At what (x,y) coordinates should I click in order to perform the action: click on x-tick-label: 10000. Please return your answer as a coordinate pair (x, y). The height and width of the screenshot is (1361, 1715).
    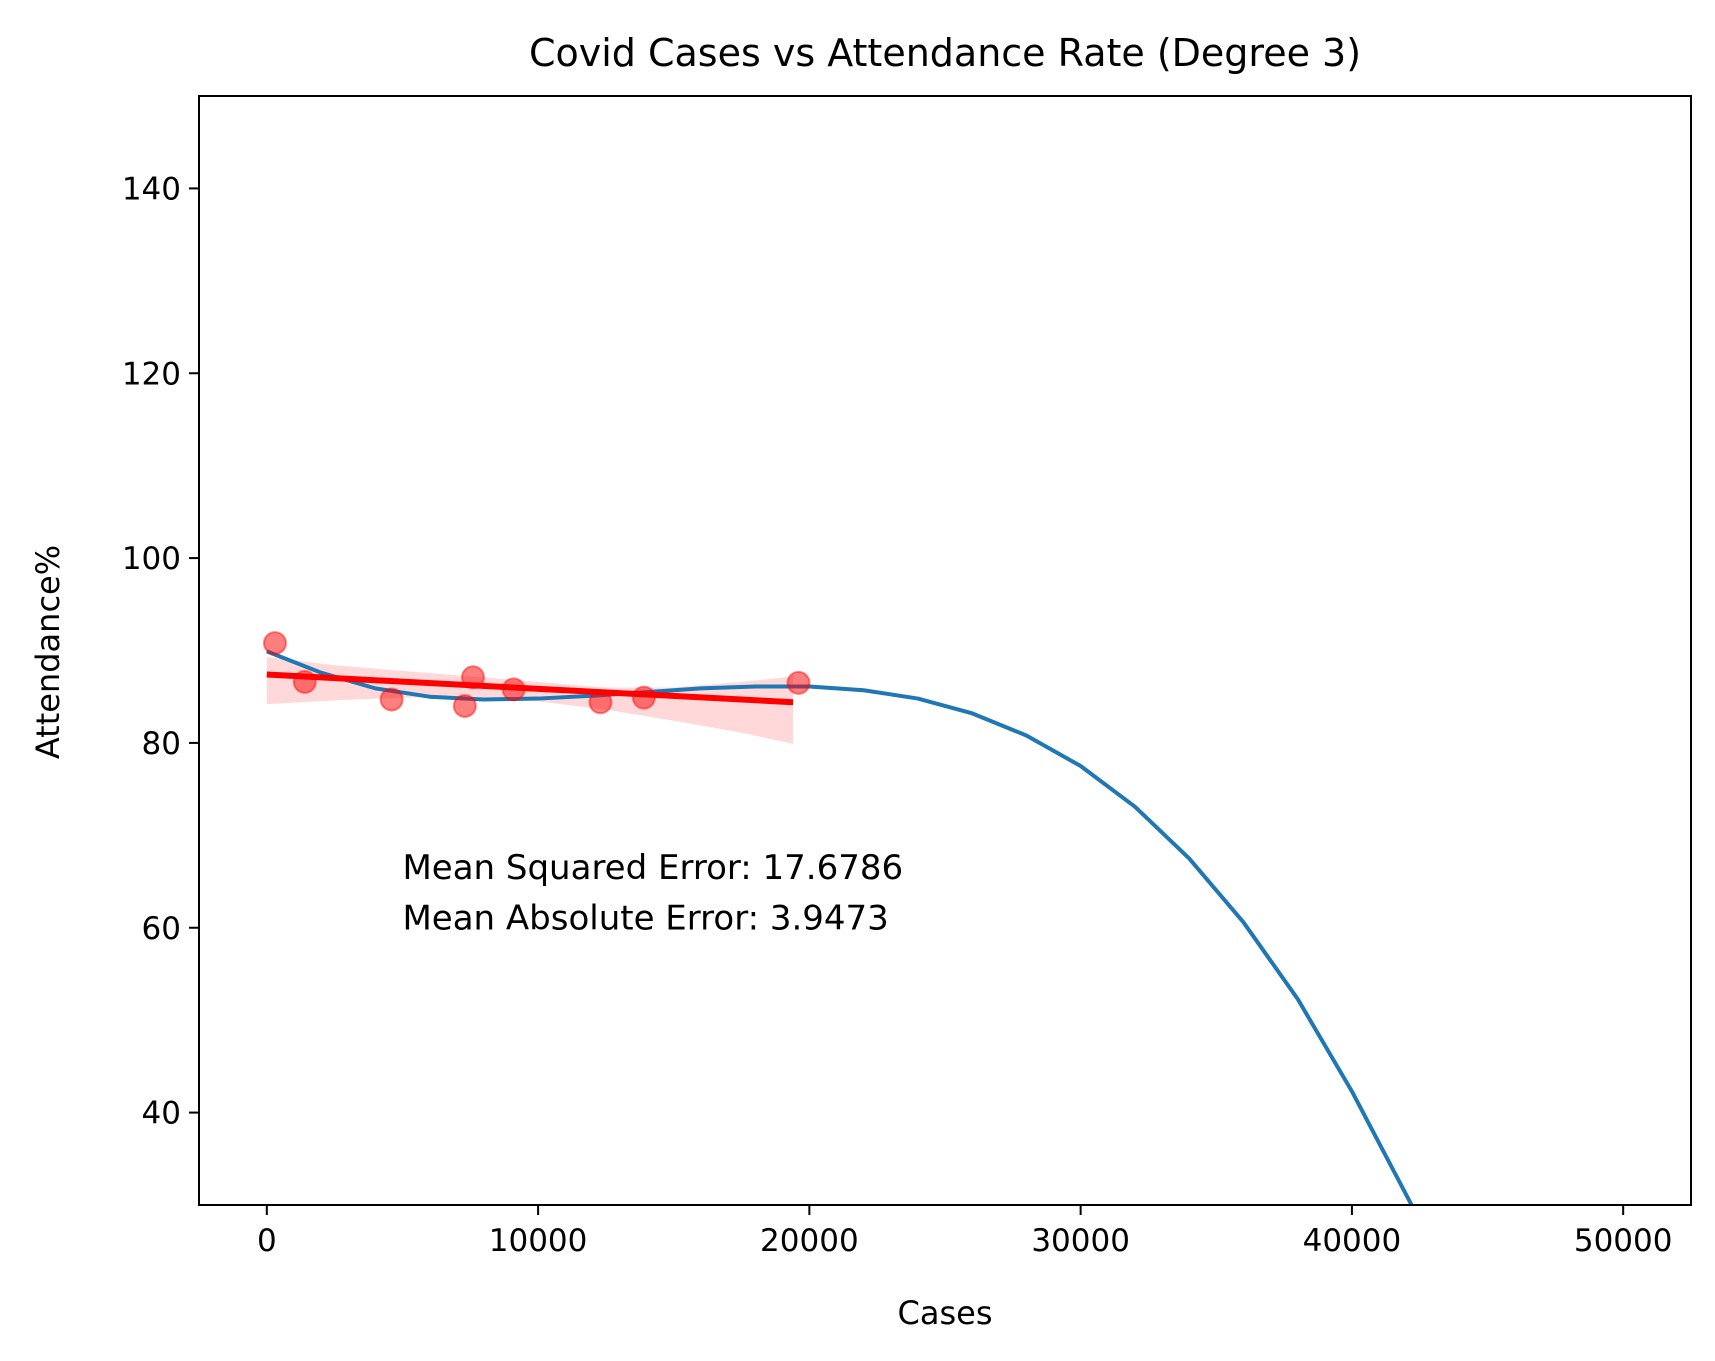
    Looking at the image, I should click on (538, 1241).